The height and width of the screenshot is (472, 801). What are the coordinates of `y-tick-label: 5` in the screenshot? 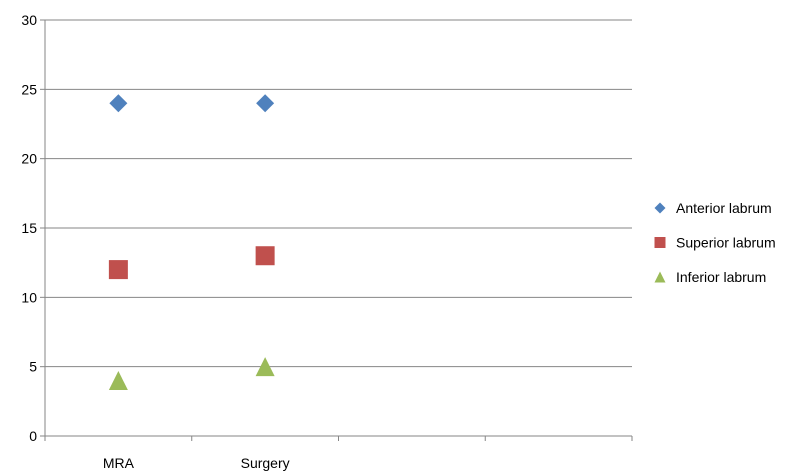 It's located at (33, 367).